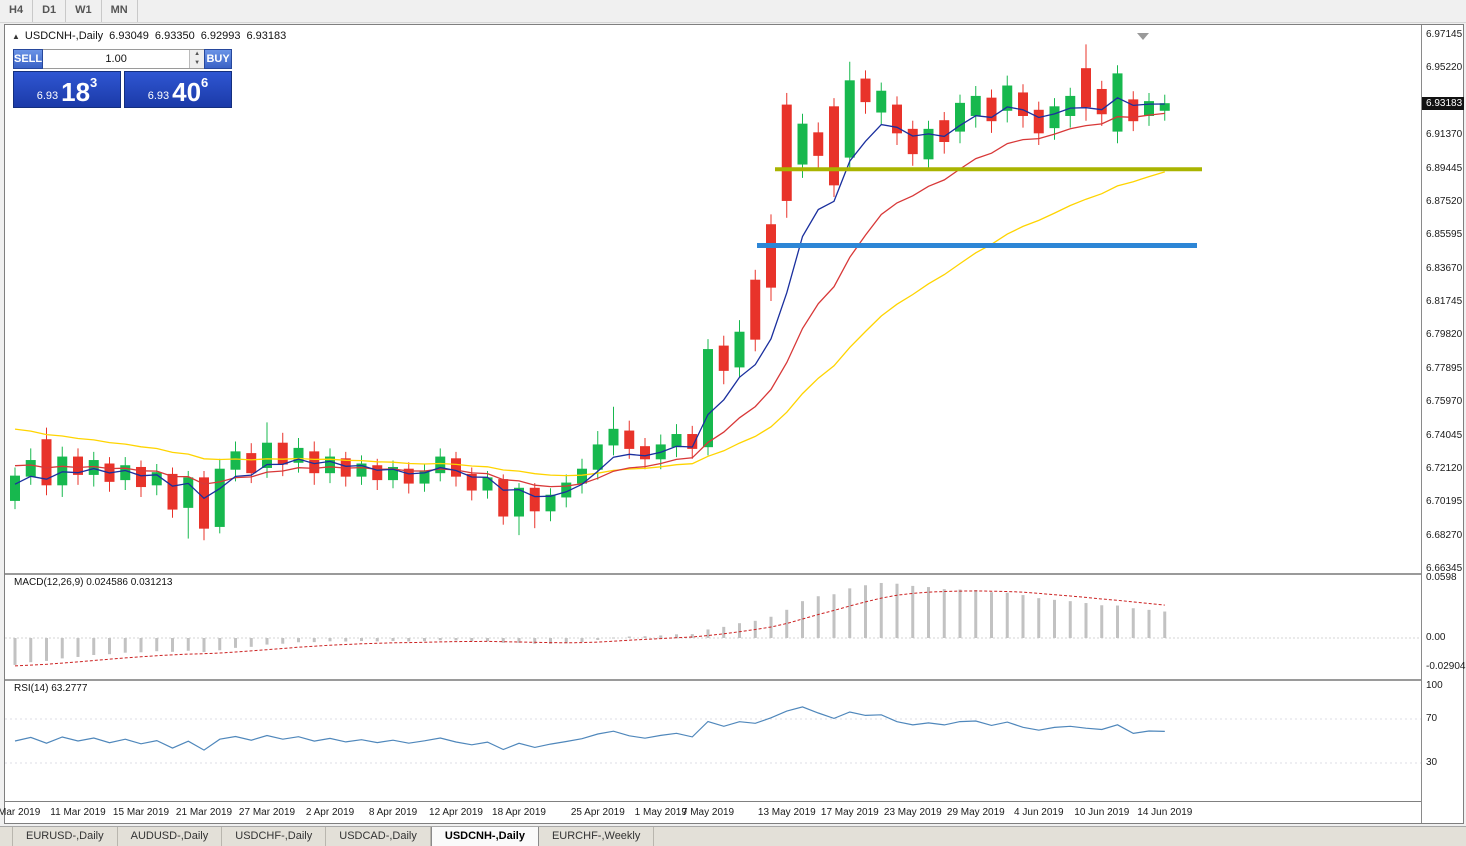 The height and width of the screenshot is (846, 1466). I want to click on buy-price-sup: 6, so click(205, 82).